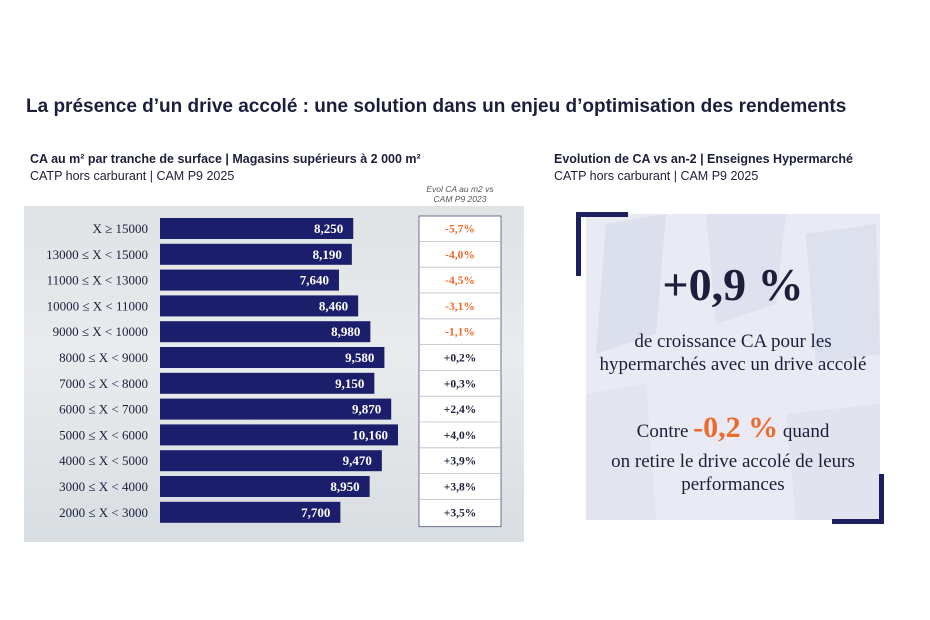  Describe the element at coordinates (344, 486) in the screenshot. I see `bar-value-label: 8,950` at that location.